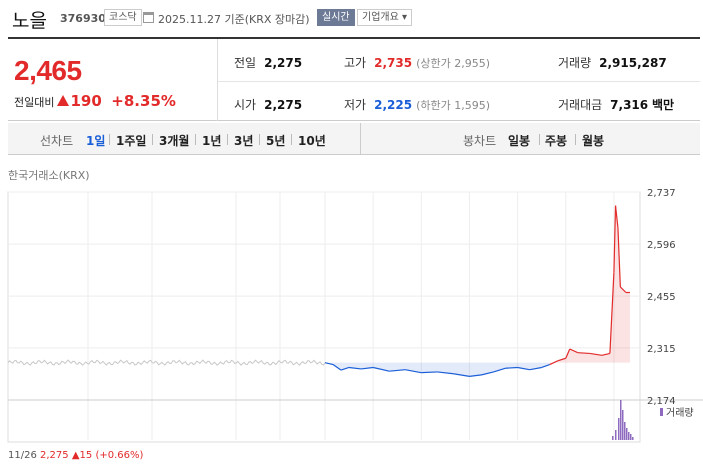 The image size is (703, 473). Describe the element at coordinates (113, 80) in the screenshot. I see `price-box: 2,465 전일대비 190 +8.35%` at that location.